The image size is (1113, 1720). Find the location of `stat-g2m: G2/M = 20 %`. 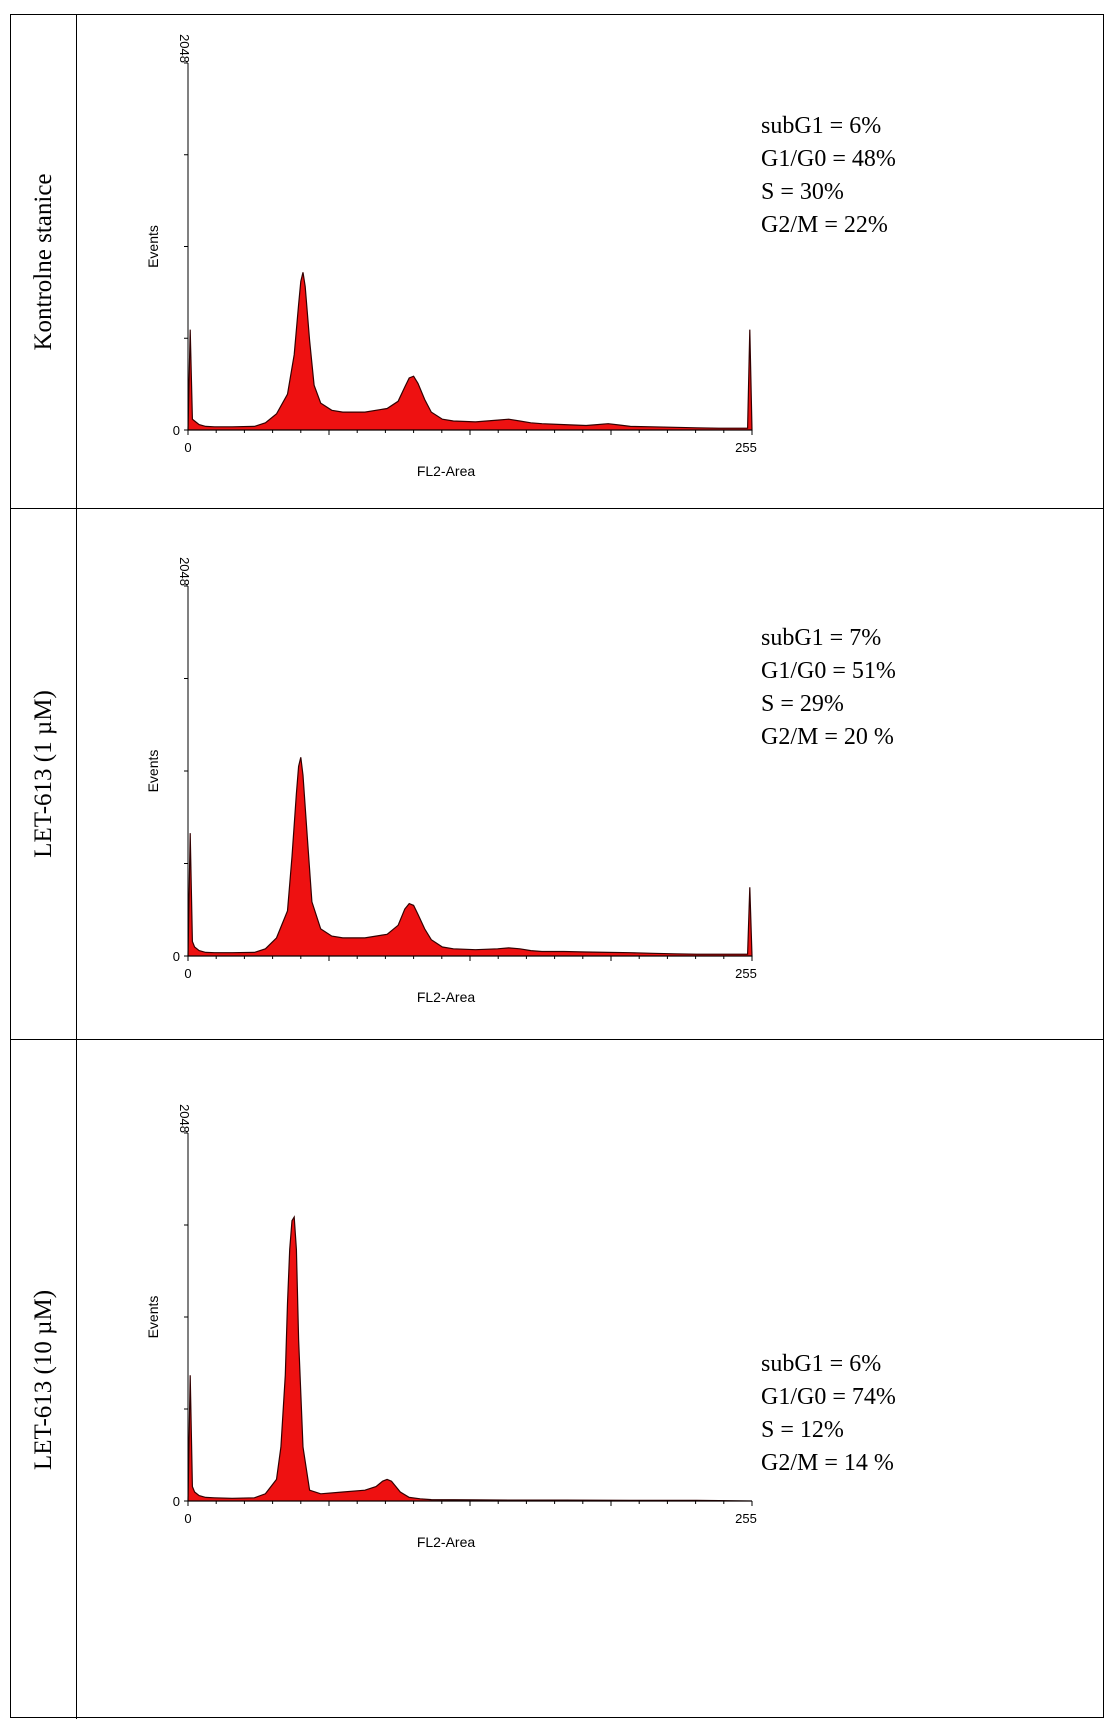

stat-g2m: G2/M = 20 % is located at coordinates (827, 737).